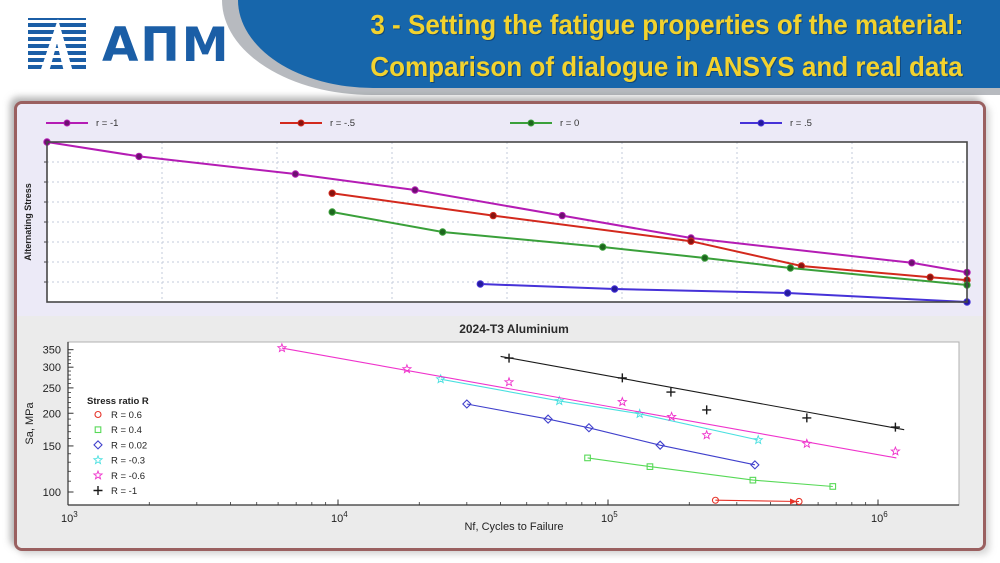 This screenshot has height=563, width=1000. Describe the element at coordinates (124, 491) in the screenshot. I see `legend-label: R = -1` at that location.